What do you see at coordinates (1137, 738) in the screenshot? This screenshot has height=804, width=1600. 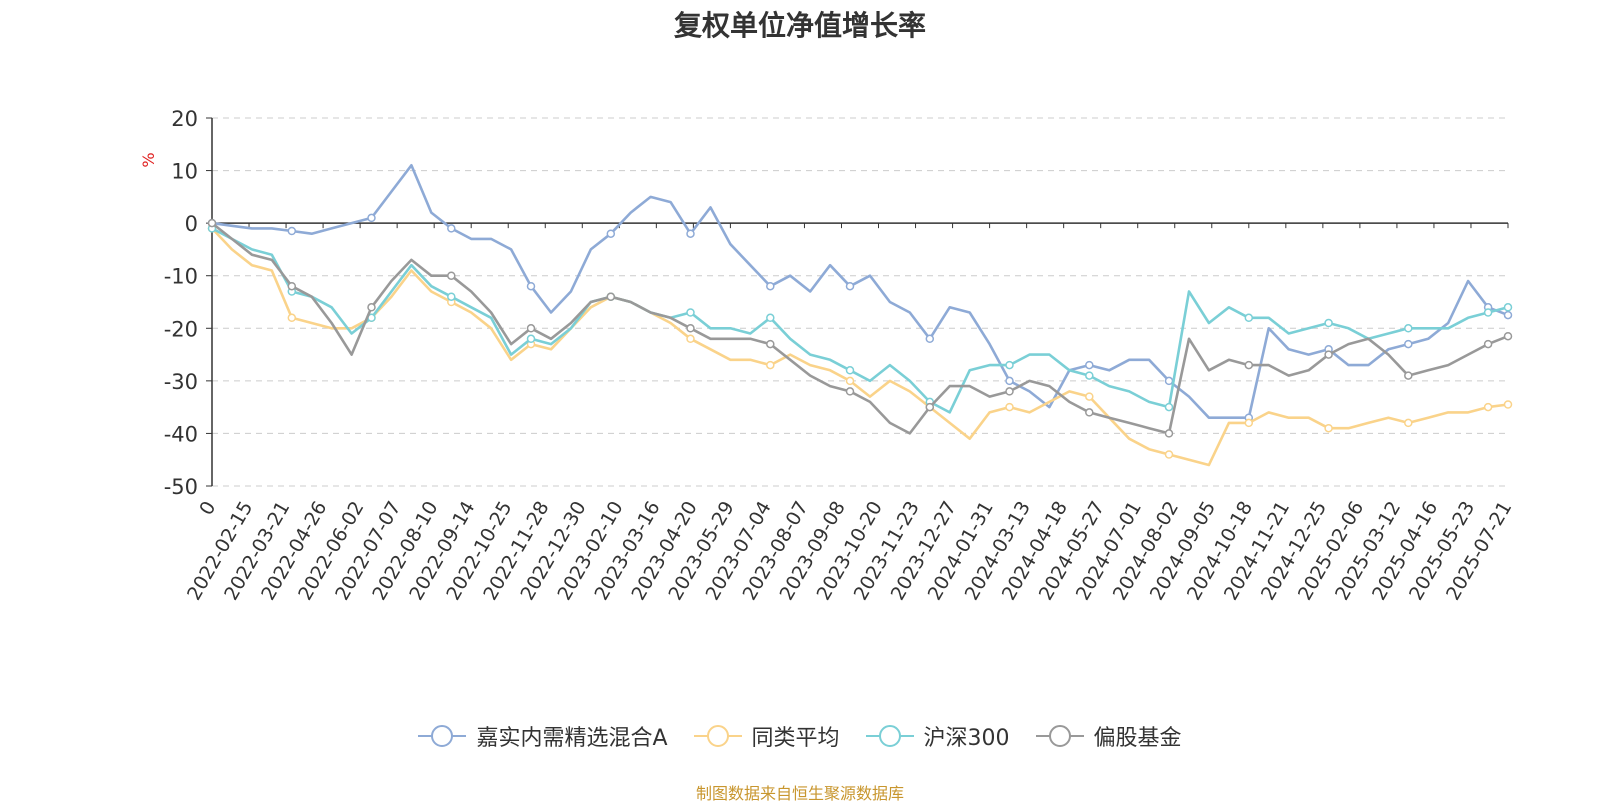 I see `legend-label: 偏股基金` at bounding box center [1137, 738].